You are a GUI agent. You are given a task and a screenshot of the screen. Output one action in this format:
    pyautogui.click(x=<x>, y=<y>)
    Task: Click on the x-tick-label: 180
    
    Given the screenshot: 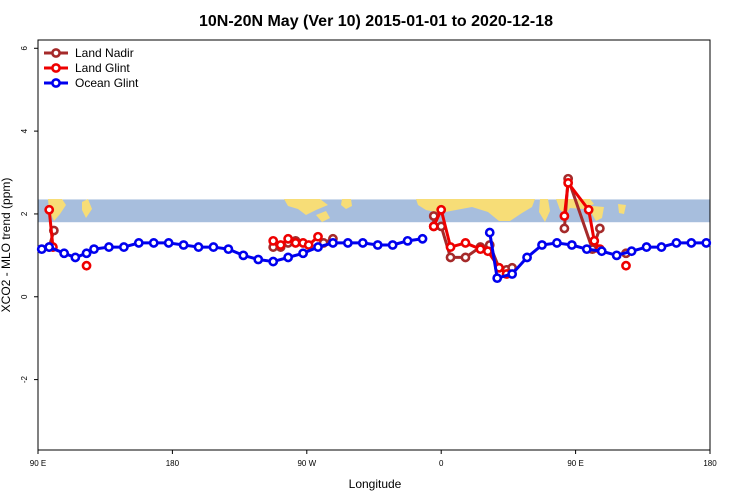 What is the action you would take?
    pyautogui.click(x=710, y=463)
    